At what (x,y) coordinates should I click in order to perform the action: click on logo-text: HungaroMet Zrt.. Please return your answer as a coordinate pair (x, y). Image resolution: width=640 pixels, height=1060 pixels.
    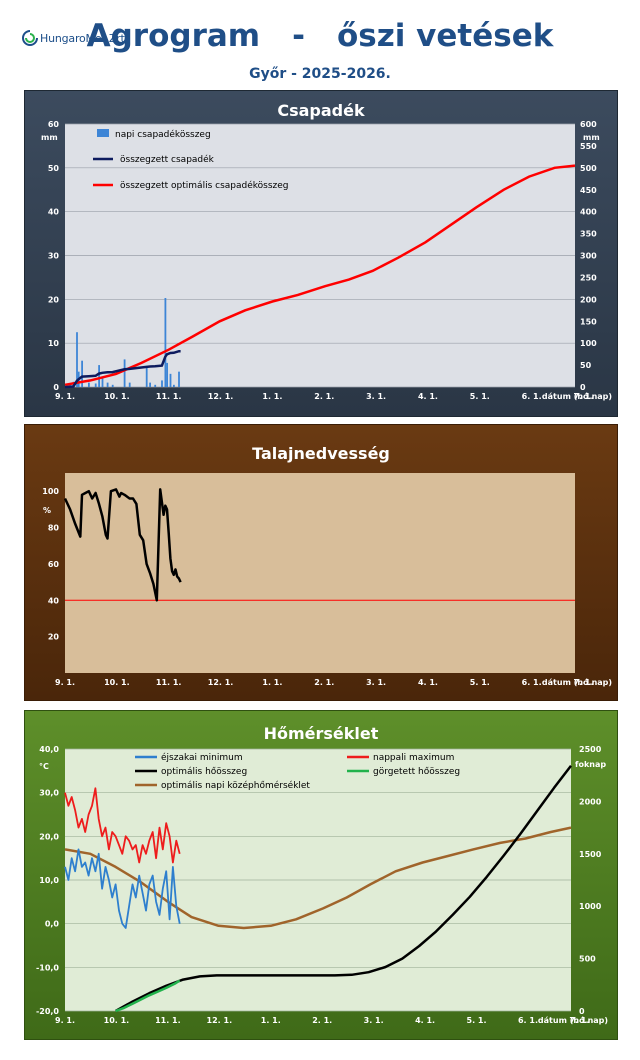
    Looking at the image, I should click on (84, 38).